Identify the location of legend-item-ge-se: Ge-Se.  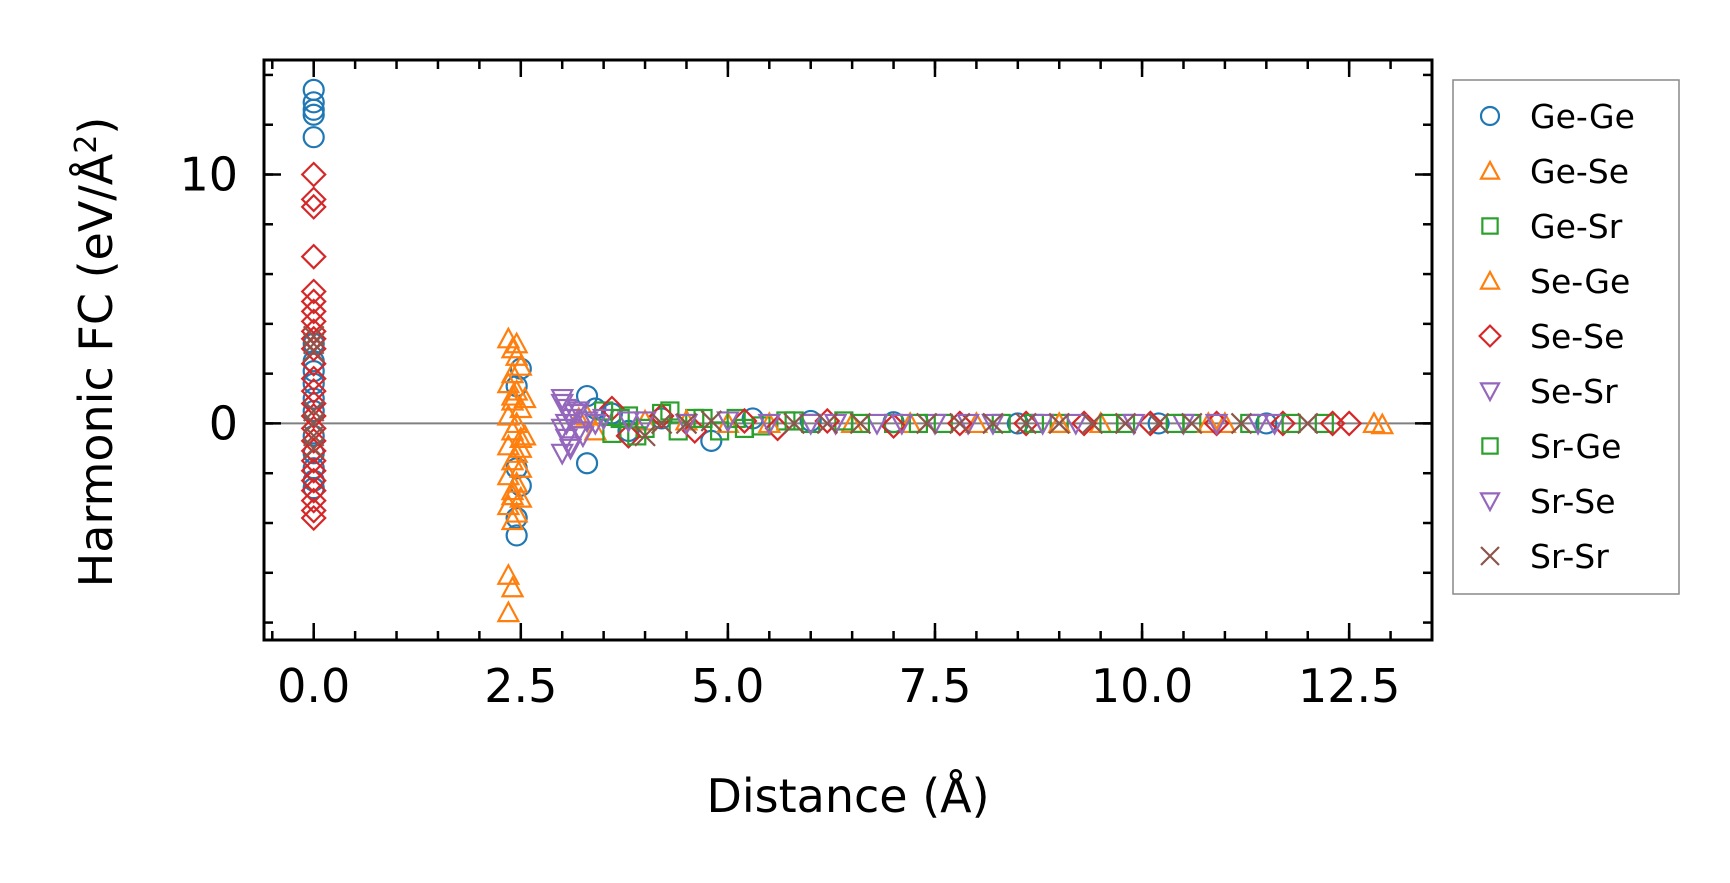
(1554, 171).